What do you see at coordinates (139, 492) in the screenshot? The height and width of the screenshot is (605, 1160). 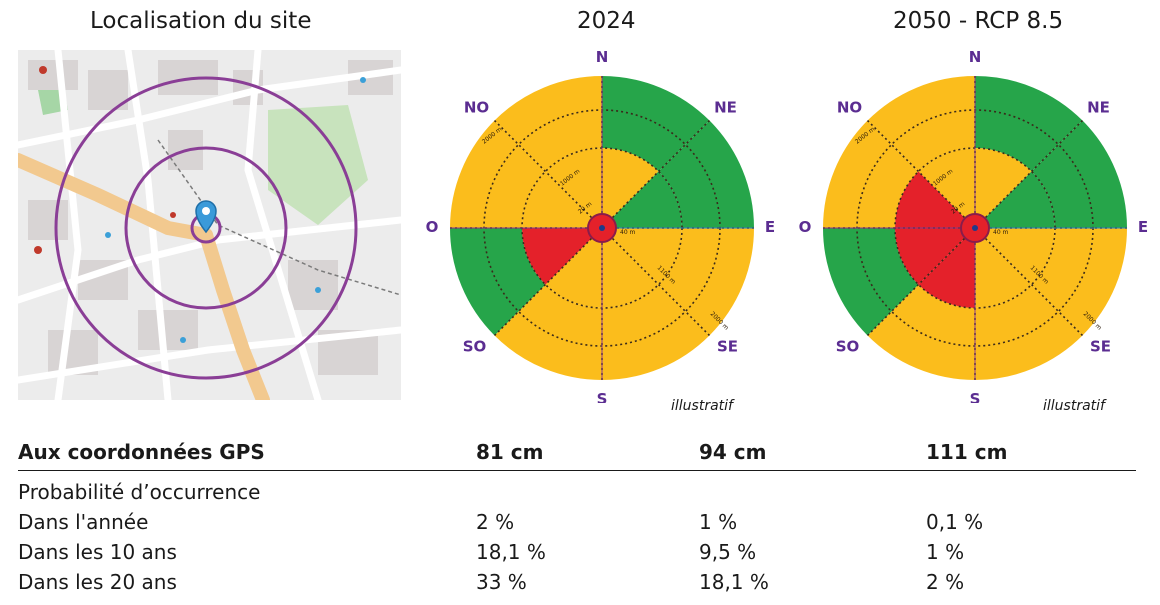 I see `probability-subheader: Probabilité d’occurrence` at bounding box center [139, 492].